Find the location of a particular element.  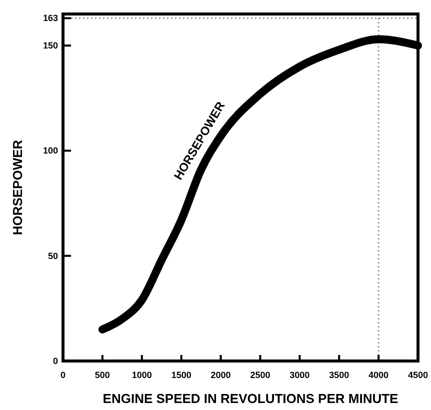

x-axis-title: ENGINE SPEED IN REVOLUTIONS PER MINUTE is located at coordinates (250, 398).